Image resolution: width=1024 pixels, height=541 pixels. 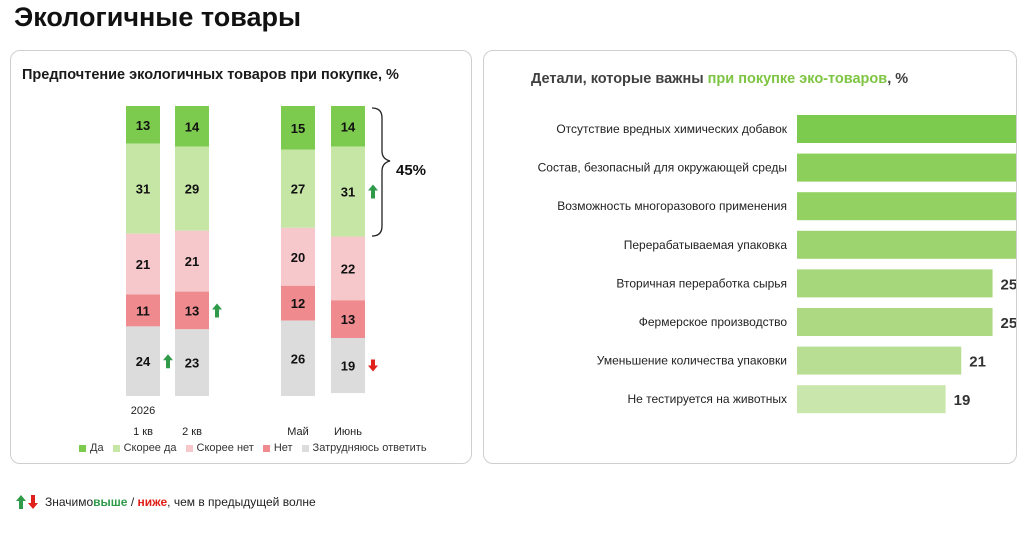 I want to click on bar-value-1-1: 29, so click(x=192, y=189).